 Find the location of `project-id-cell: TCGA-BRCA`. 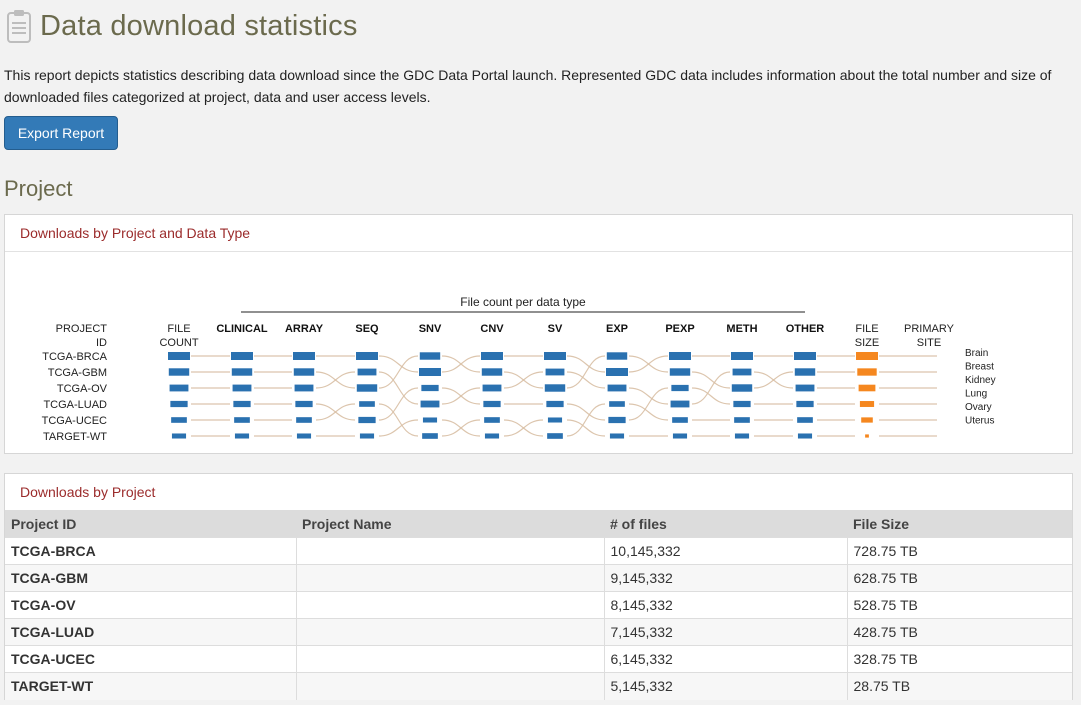

project-id-cell: TCGA-BRCA is located at coordinates (150, 551).